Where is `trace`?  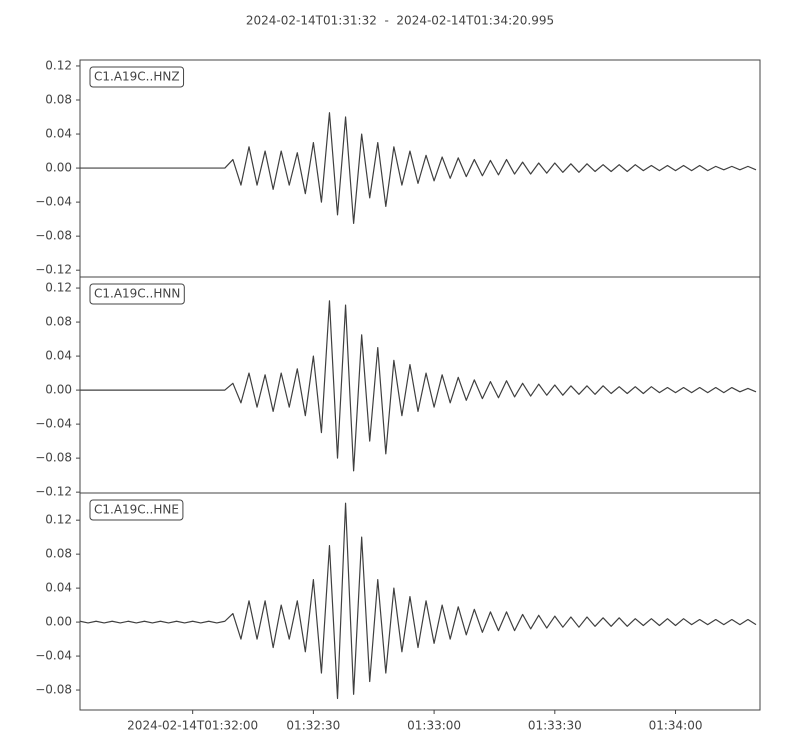
trace is located at coordinates (418, 168).